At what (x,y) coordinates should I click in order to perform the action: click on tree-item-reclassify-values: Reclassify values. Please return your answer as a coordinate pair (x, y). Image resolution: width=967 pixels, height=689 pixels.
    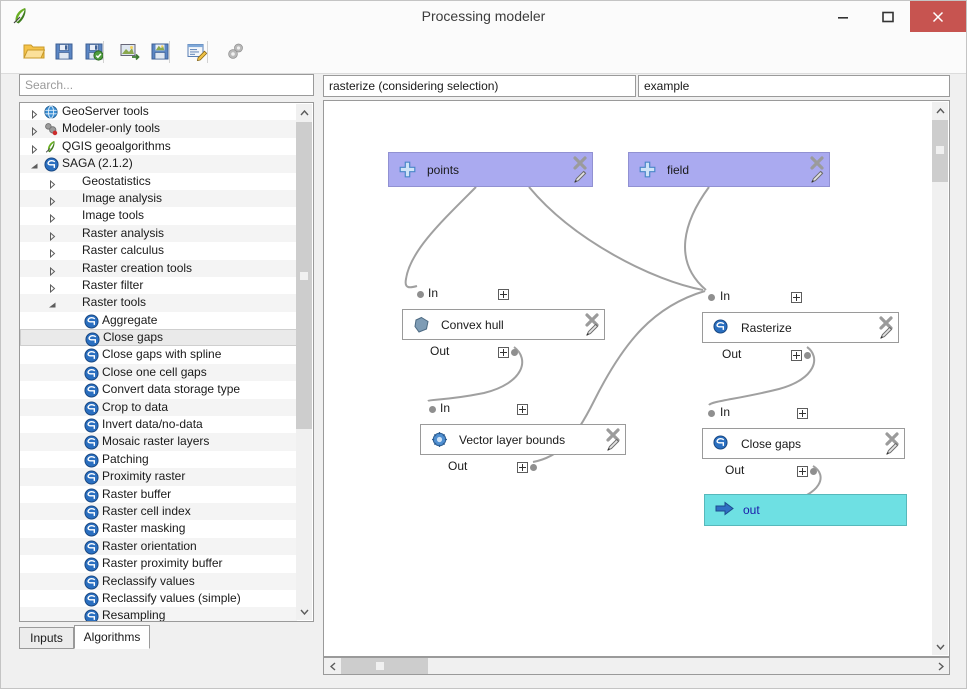
    Looking at the image, I should click on (158, 581).